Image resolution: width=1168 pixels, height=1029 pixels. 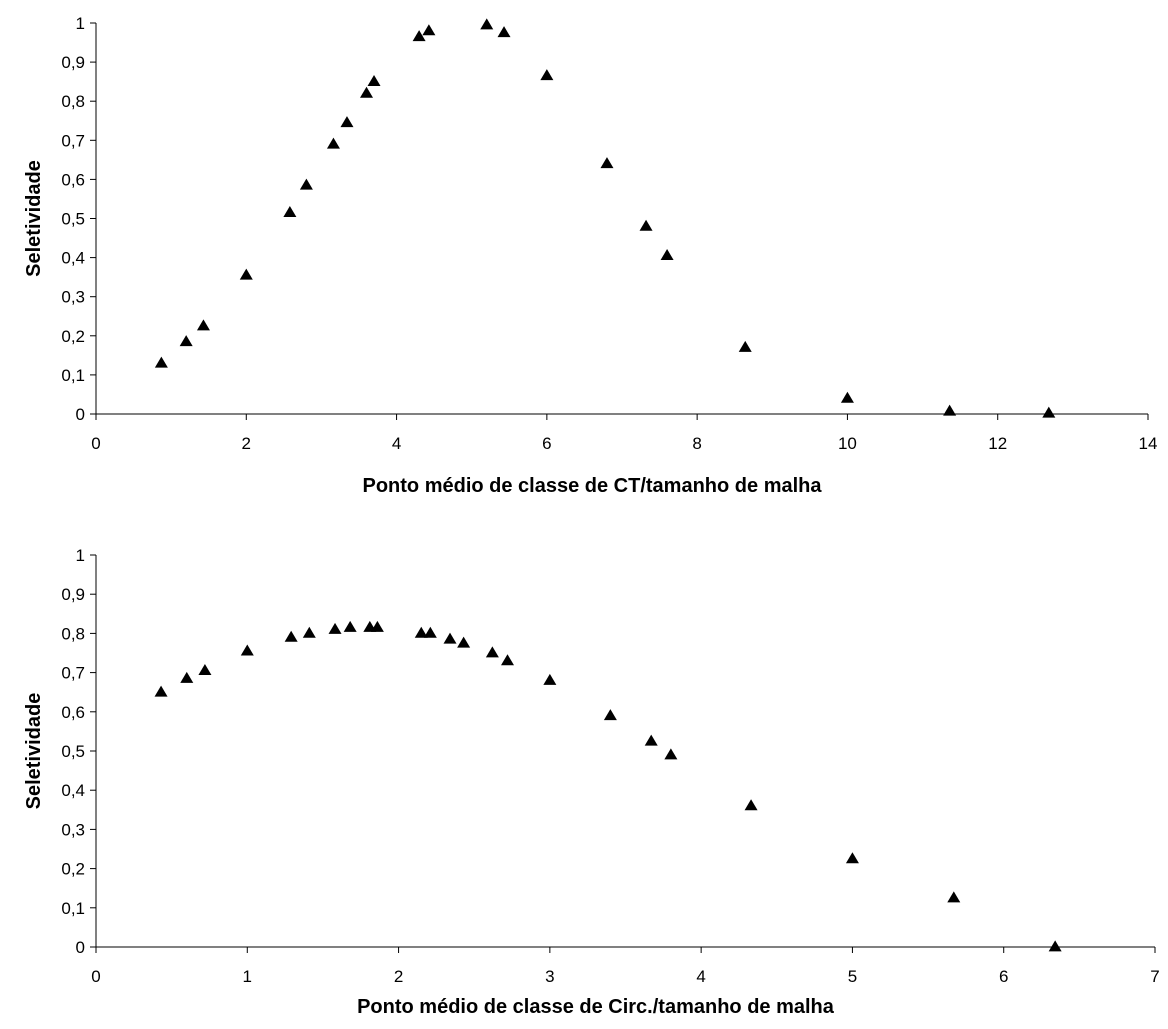 What do you see at coordinates (549, 976) in the screenshot?
I see `x-tick-label: 3` at bounding box center [549, 976].